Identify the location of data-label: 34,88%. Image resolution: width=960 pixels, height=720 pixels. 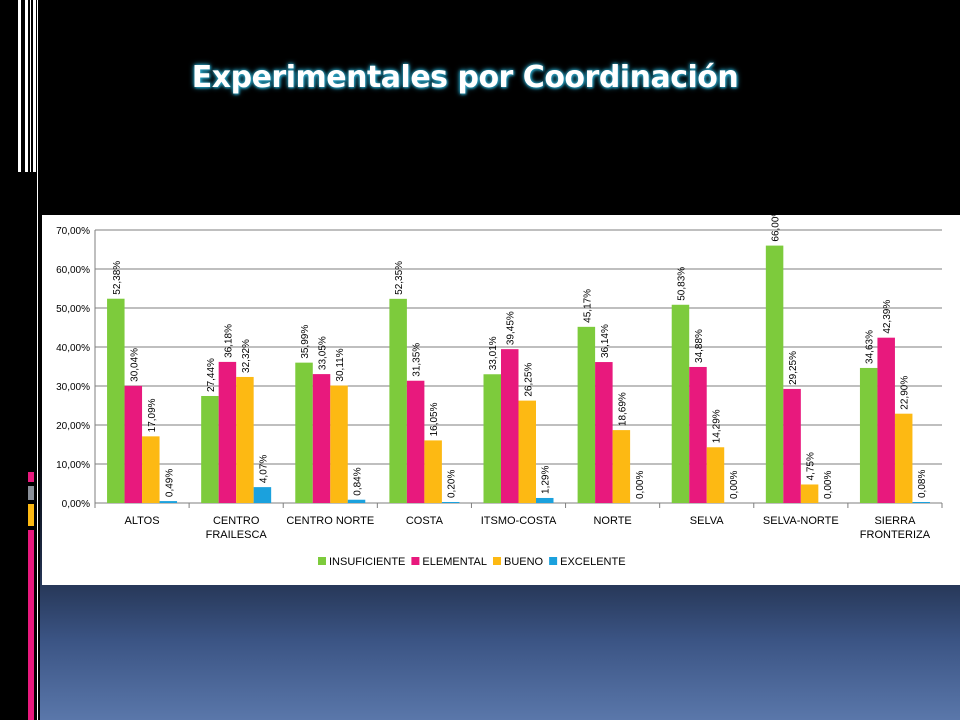
(699, 346).